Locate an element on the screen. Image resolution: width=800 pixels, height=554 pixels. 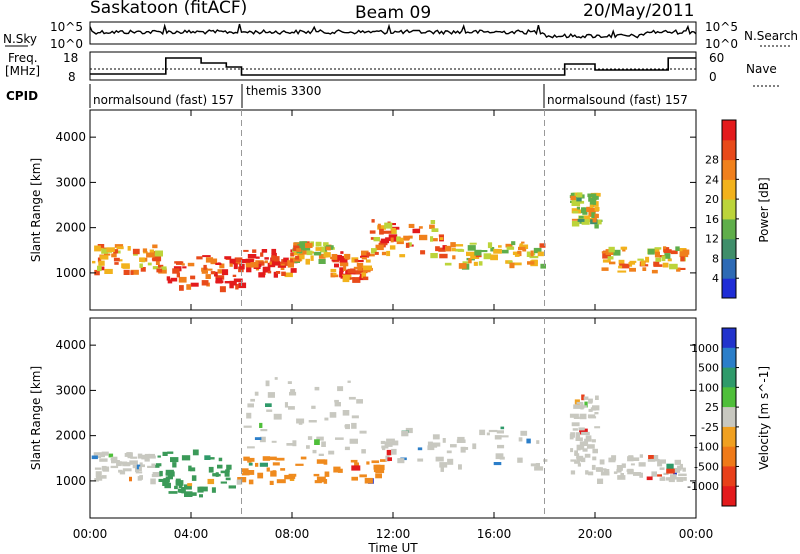
colorbar-tick-label: 8 is located at coordinates (715, 258).